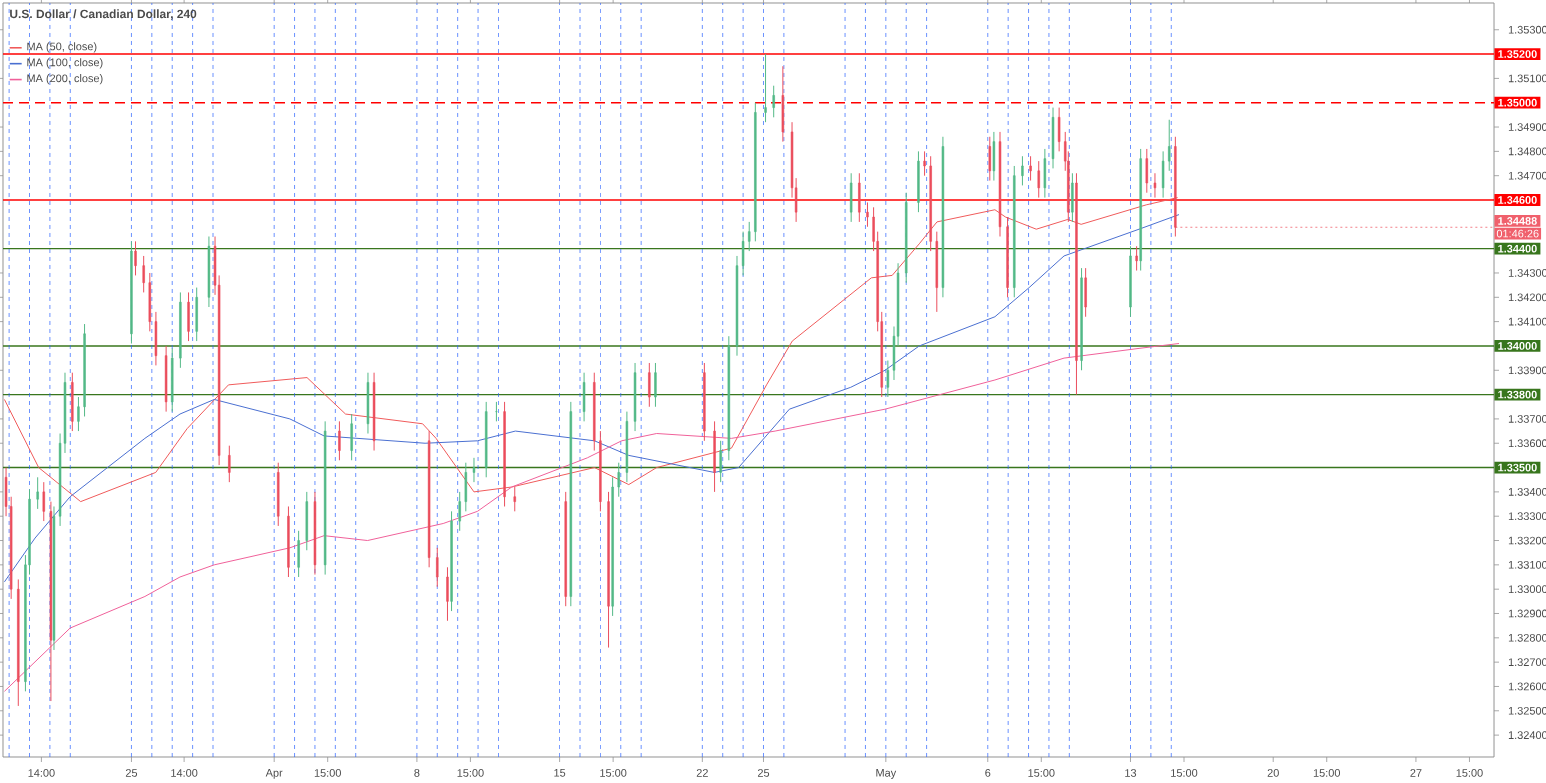 The width and height of the screenshot is (1546, 783). What do you see at coordinates (274, 774) in the screenshot?
I see `x-tick-label: Apr` at bounding box center [274, 774].